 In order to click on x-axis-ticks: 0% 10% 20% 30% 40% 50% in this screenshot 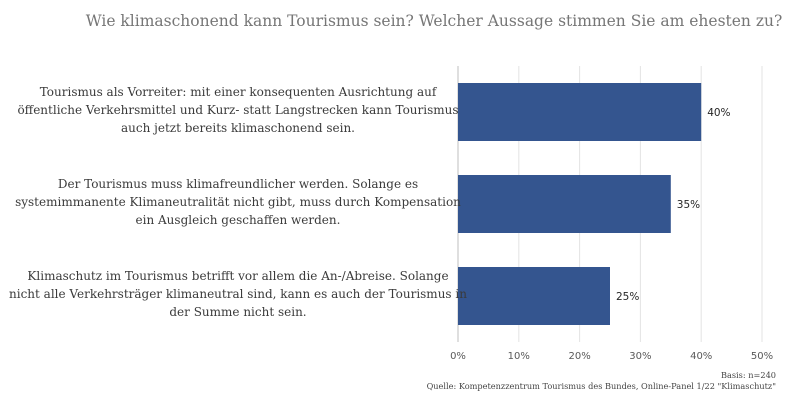, I will do `click(611, 356)`.